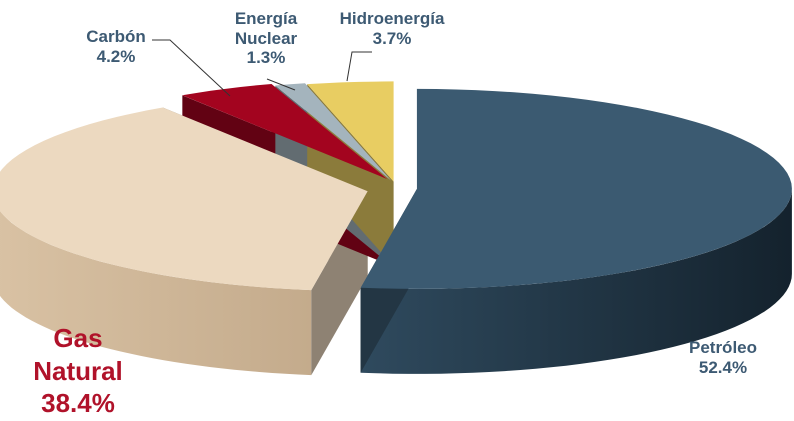 The width and height of the screenshot is (794, 421). I want to click on label-hidroenergia: Hidroenergía 3.7%, so click(392, 28).